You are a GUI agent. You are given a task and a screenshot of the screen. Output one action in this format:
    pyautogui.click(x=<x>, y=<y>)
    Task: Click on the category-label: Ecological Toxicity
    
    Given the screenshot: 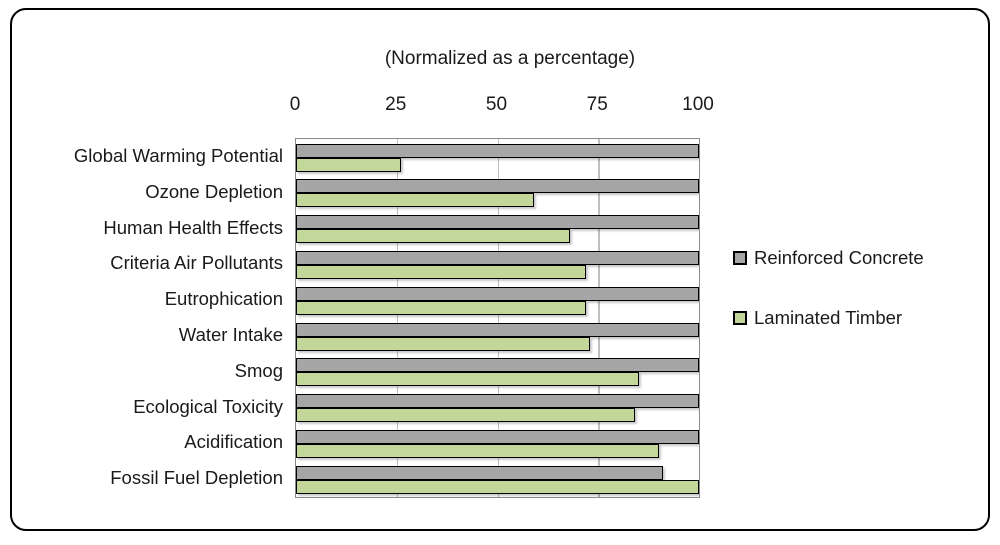 What is the action you would take?
    pyautogui.click(x=208, y=406)
    